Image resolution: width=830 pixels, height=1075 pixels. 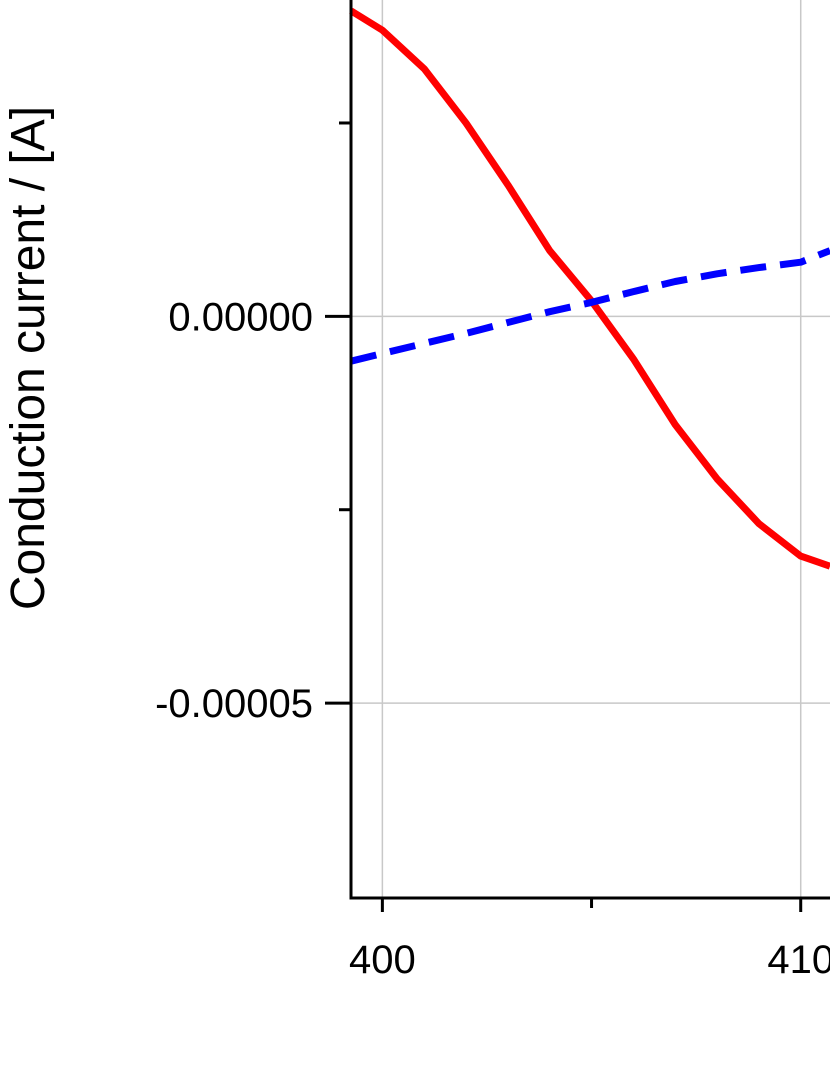 What do you see at coordinates (234, 704) in the screenshot?
I see `y-tick-label: -0.00005` at bounding box center [234, 704].